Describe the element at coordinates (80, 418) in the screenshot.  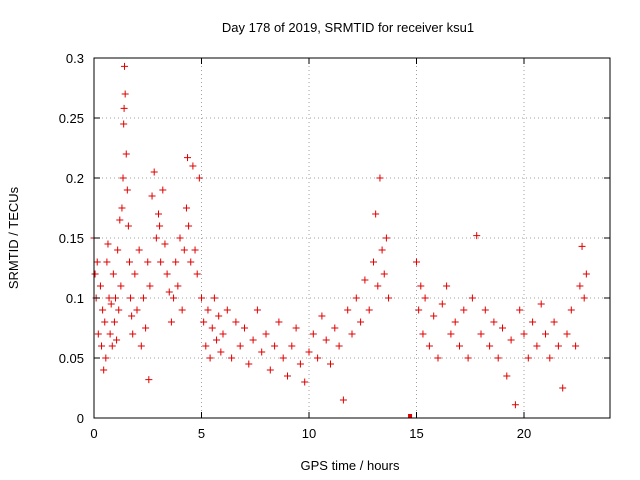
I see `y-tick-label: 0` at that location.